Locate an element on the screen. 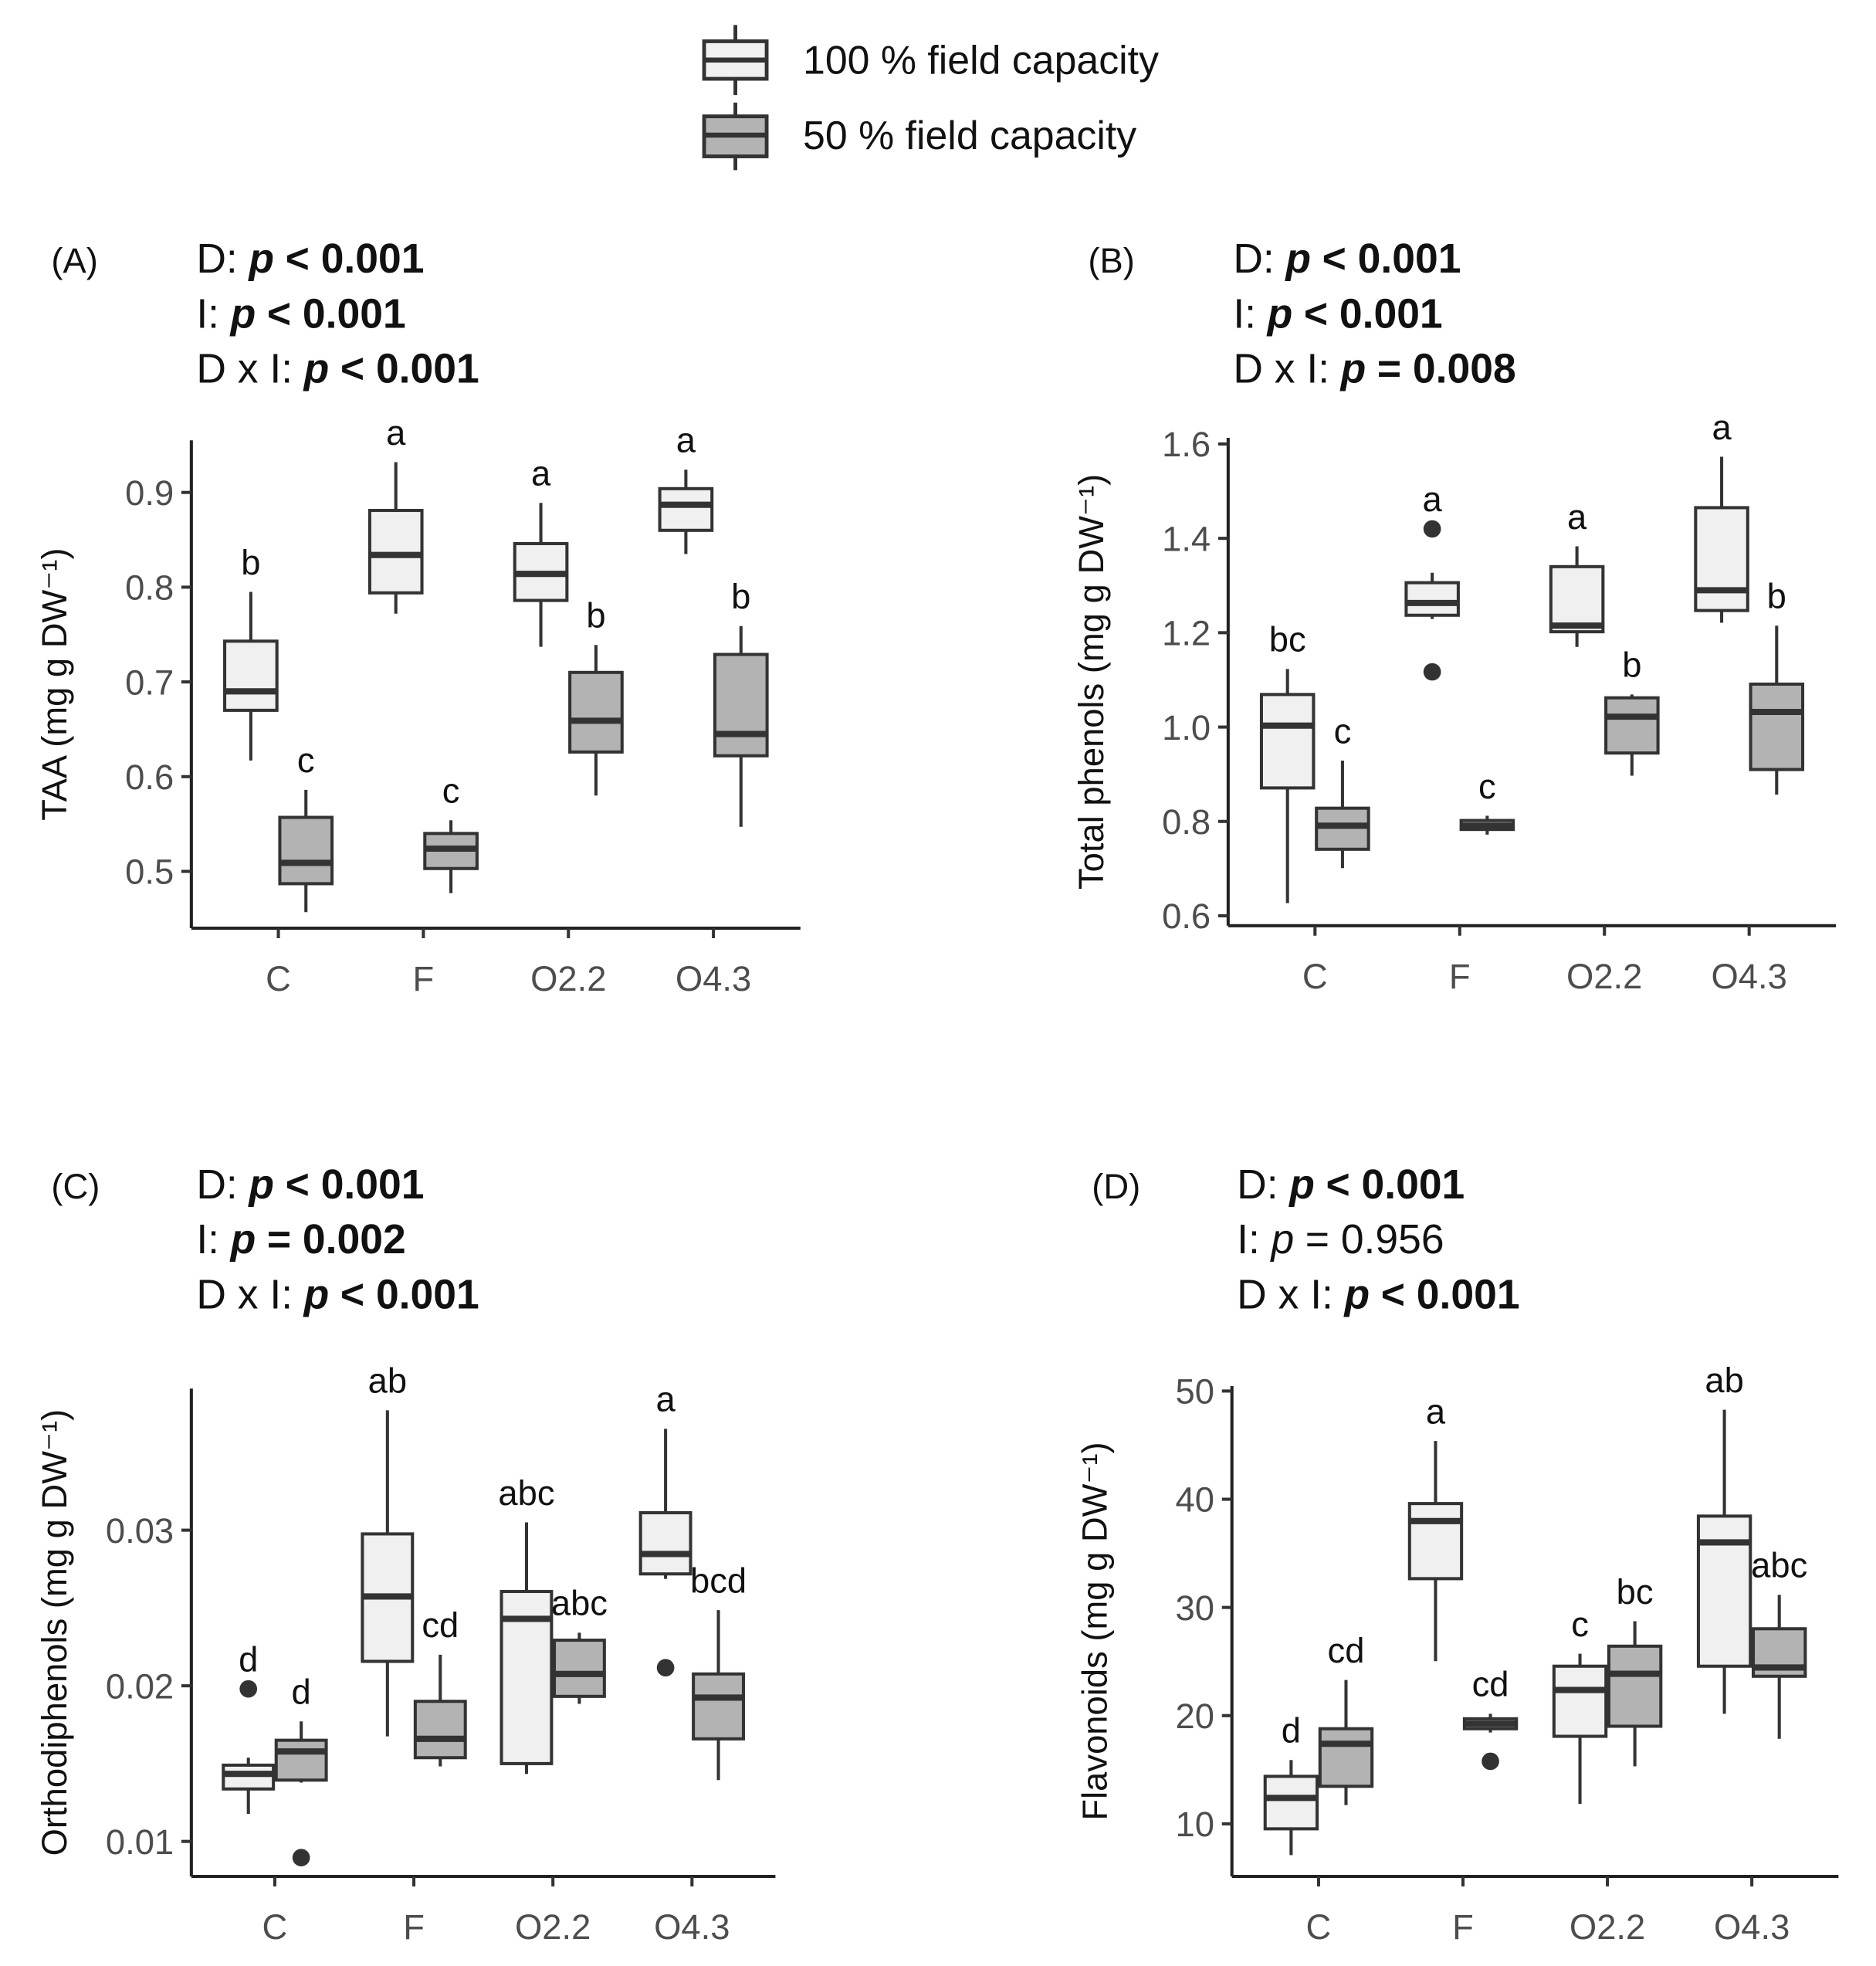  y-tick-label: 0.7 is located at coordinates (149, 682).